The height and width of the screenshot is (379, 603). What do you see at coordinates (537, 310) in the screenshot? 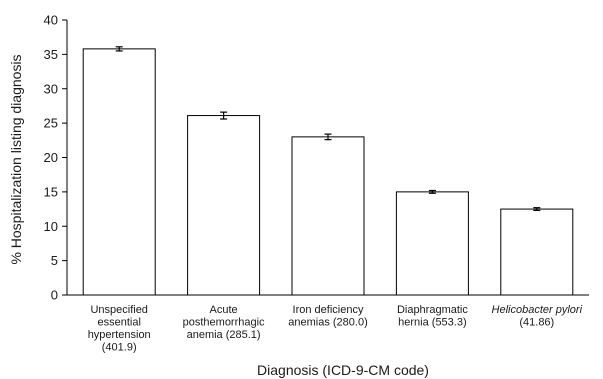
I see `category-label-line: Helicobacter pylori` at bounding box center [537, 310].